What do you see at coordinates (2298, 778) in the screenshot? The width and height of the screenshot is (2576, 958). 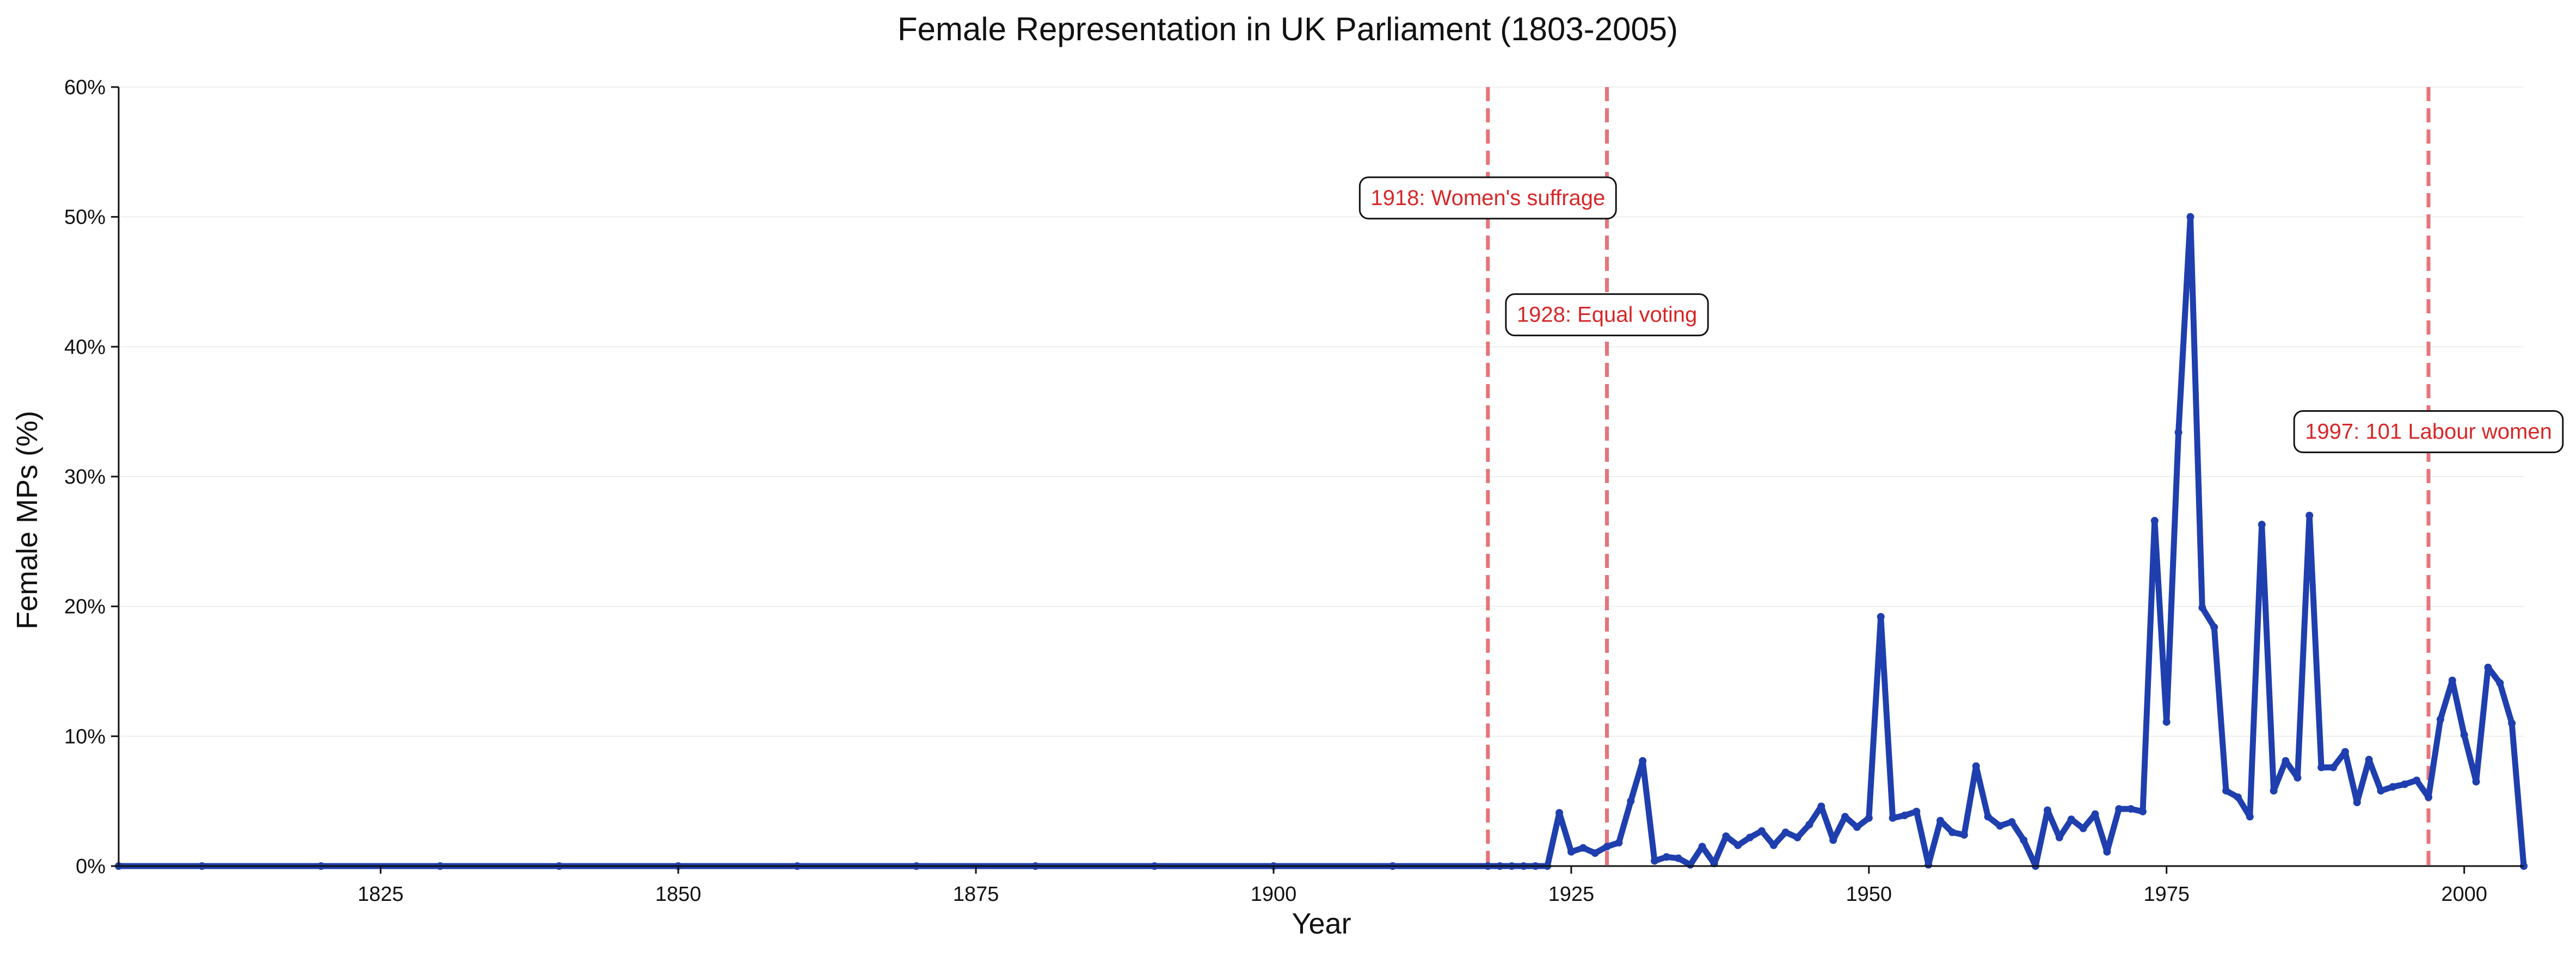 I see `data-point-1986` at bounding box center [2298, 778].